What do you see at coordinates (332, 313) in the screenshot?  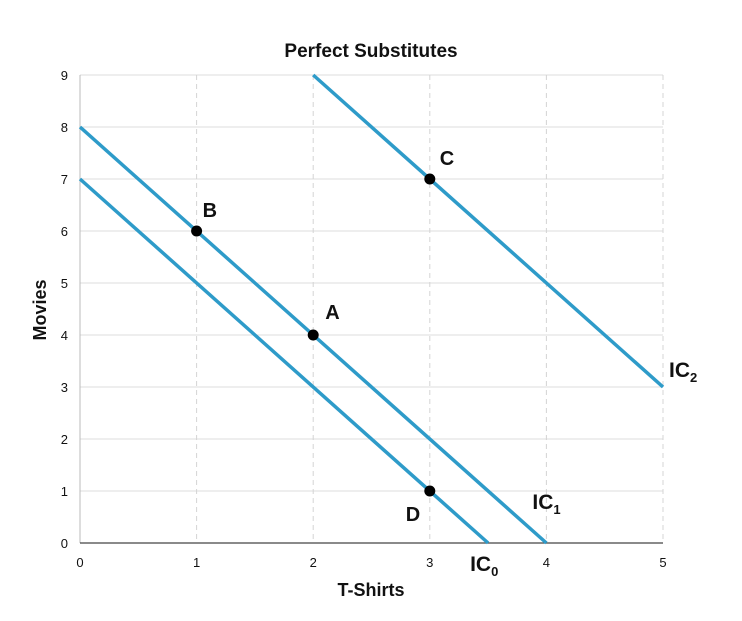 I see `point-label: A` at bounding box center [332, 313].